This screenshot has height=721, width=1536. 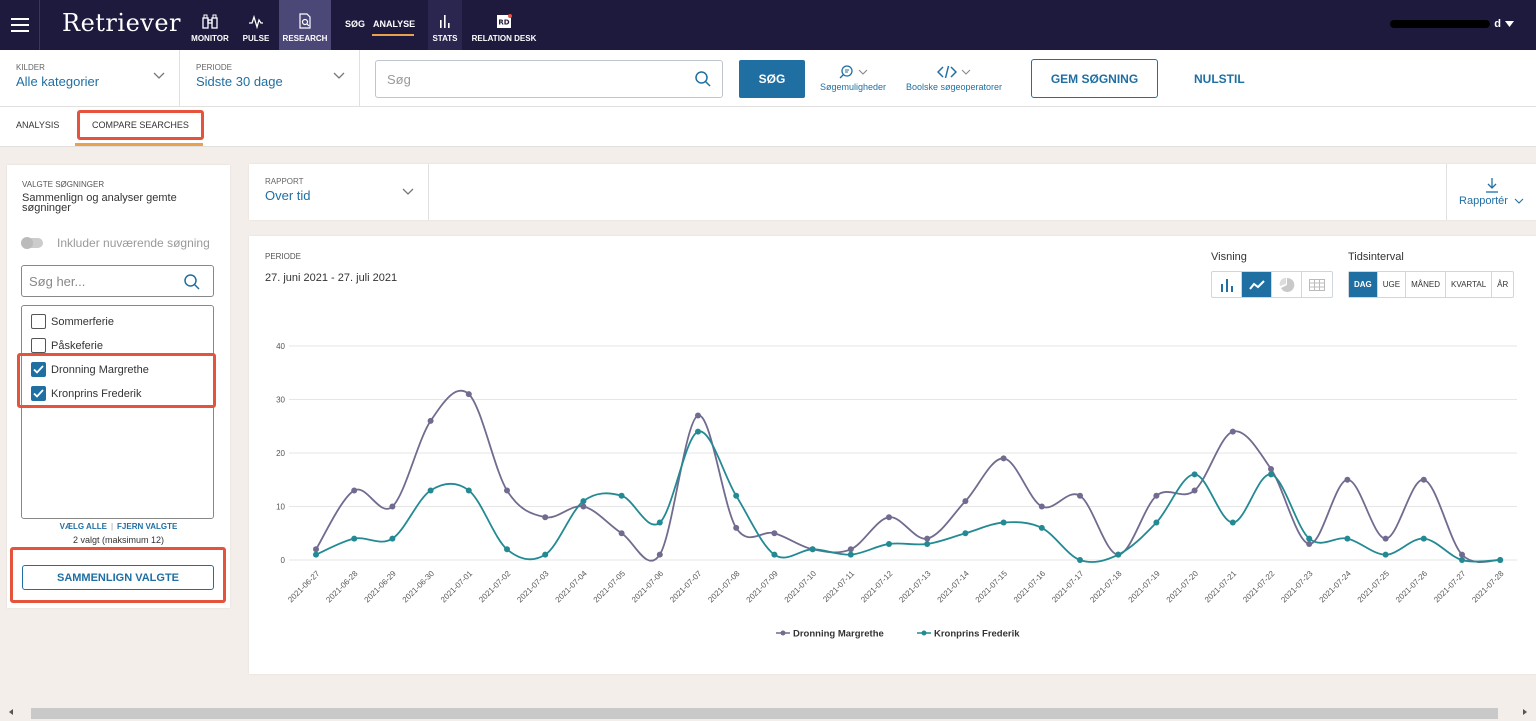 I want to click on interval-kvartal: KVARTAL, so click(x=1469, y=284).